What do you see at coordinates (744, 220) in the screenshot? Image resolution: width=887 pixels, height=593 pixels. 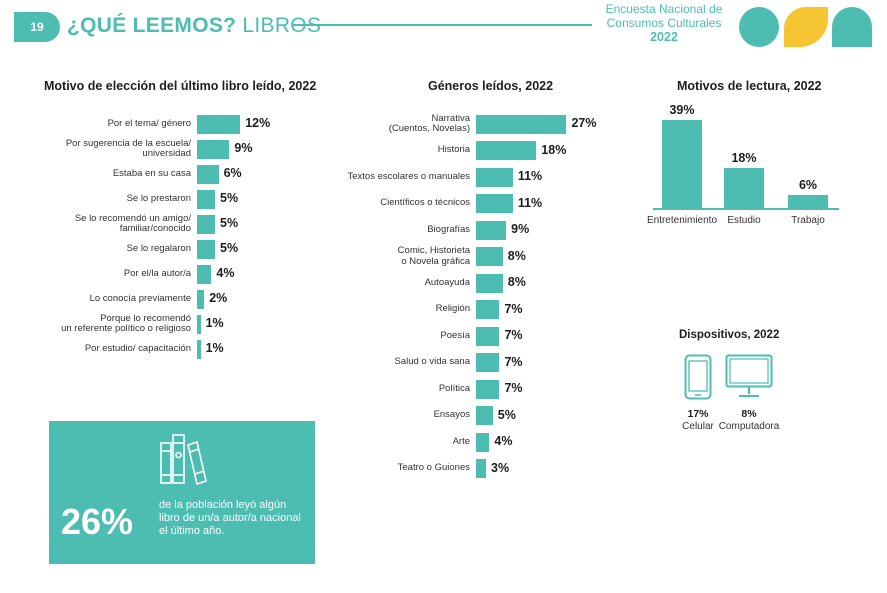 I see `vbar-label-1: Estudio` at bounding box center [744, 220].